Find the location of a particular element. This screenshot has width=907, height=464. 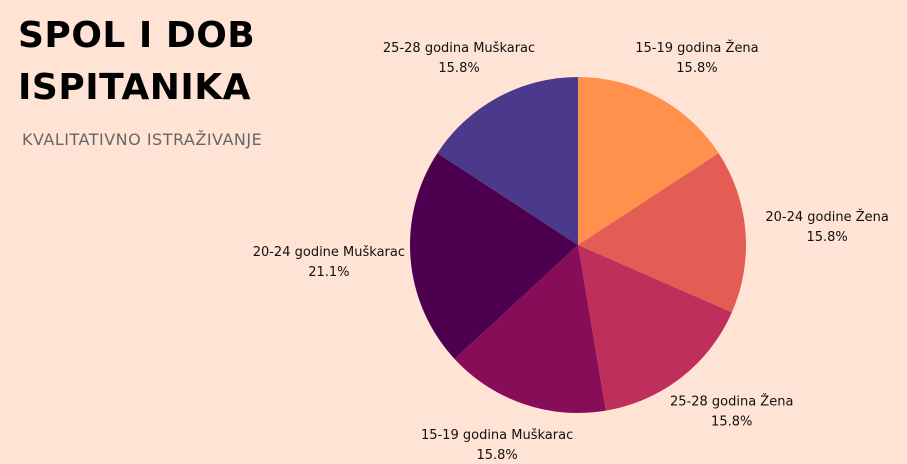

slice-label: 15-19 godina Muškarac is located at coordinates (497, 435).